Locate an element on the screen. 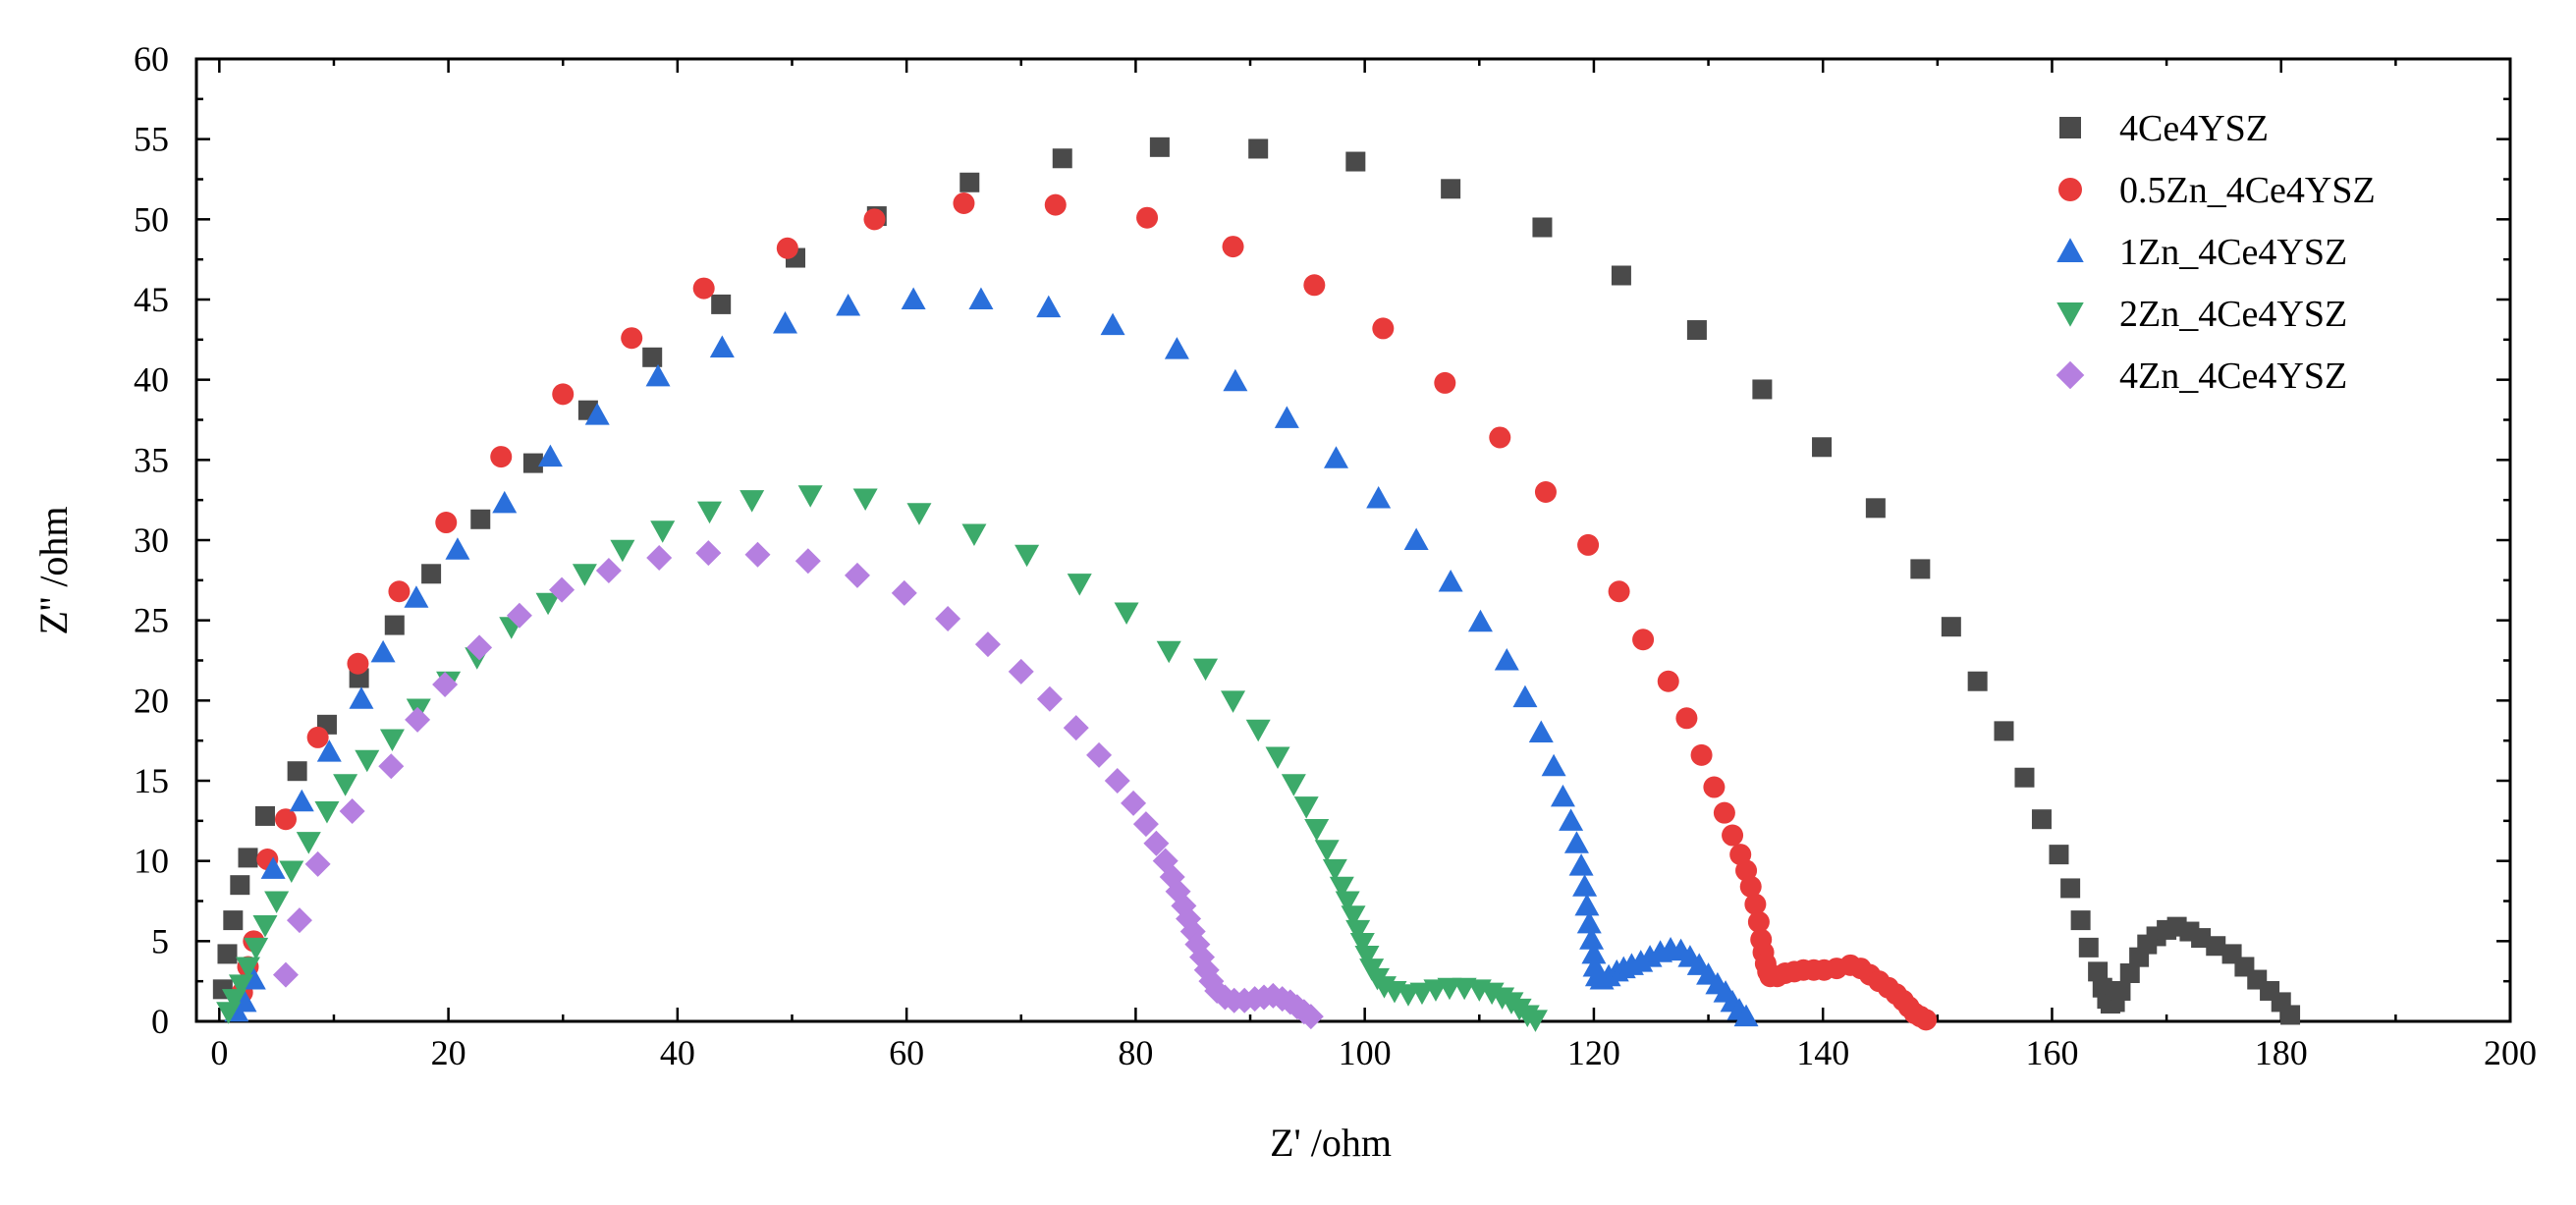 This screenshot has height=1205, width=2576. legend-item: 4Ce4YSZ is located at coordinates (2164, 128).